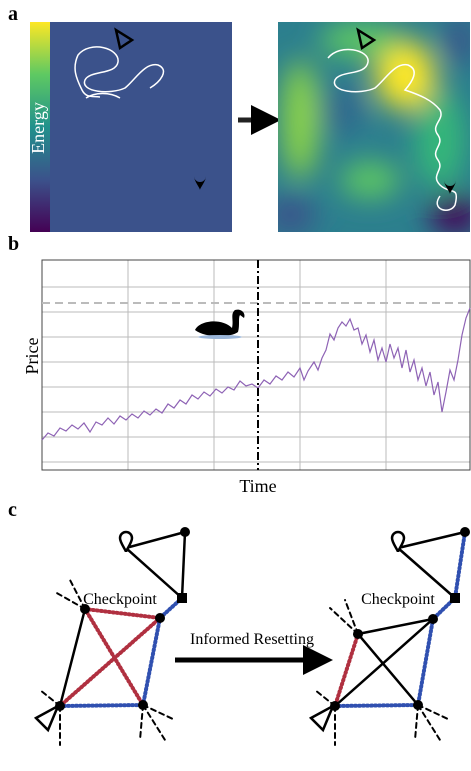 Image resolution: width=471 pixels, height=771 pixels. What do you see at coordinates (111, 636) in the screenshot?
I see `graph-before` at bounding box center [111, 636].